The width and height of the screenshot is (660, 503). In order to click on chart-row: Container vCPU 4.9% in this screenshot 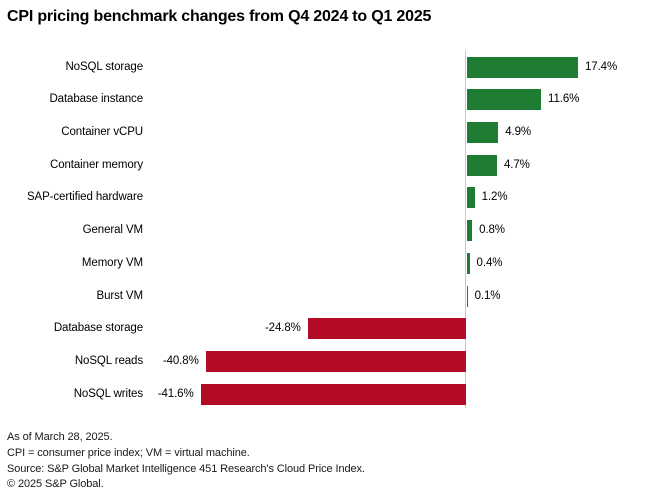, I will do `click(330, 132)`.